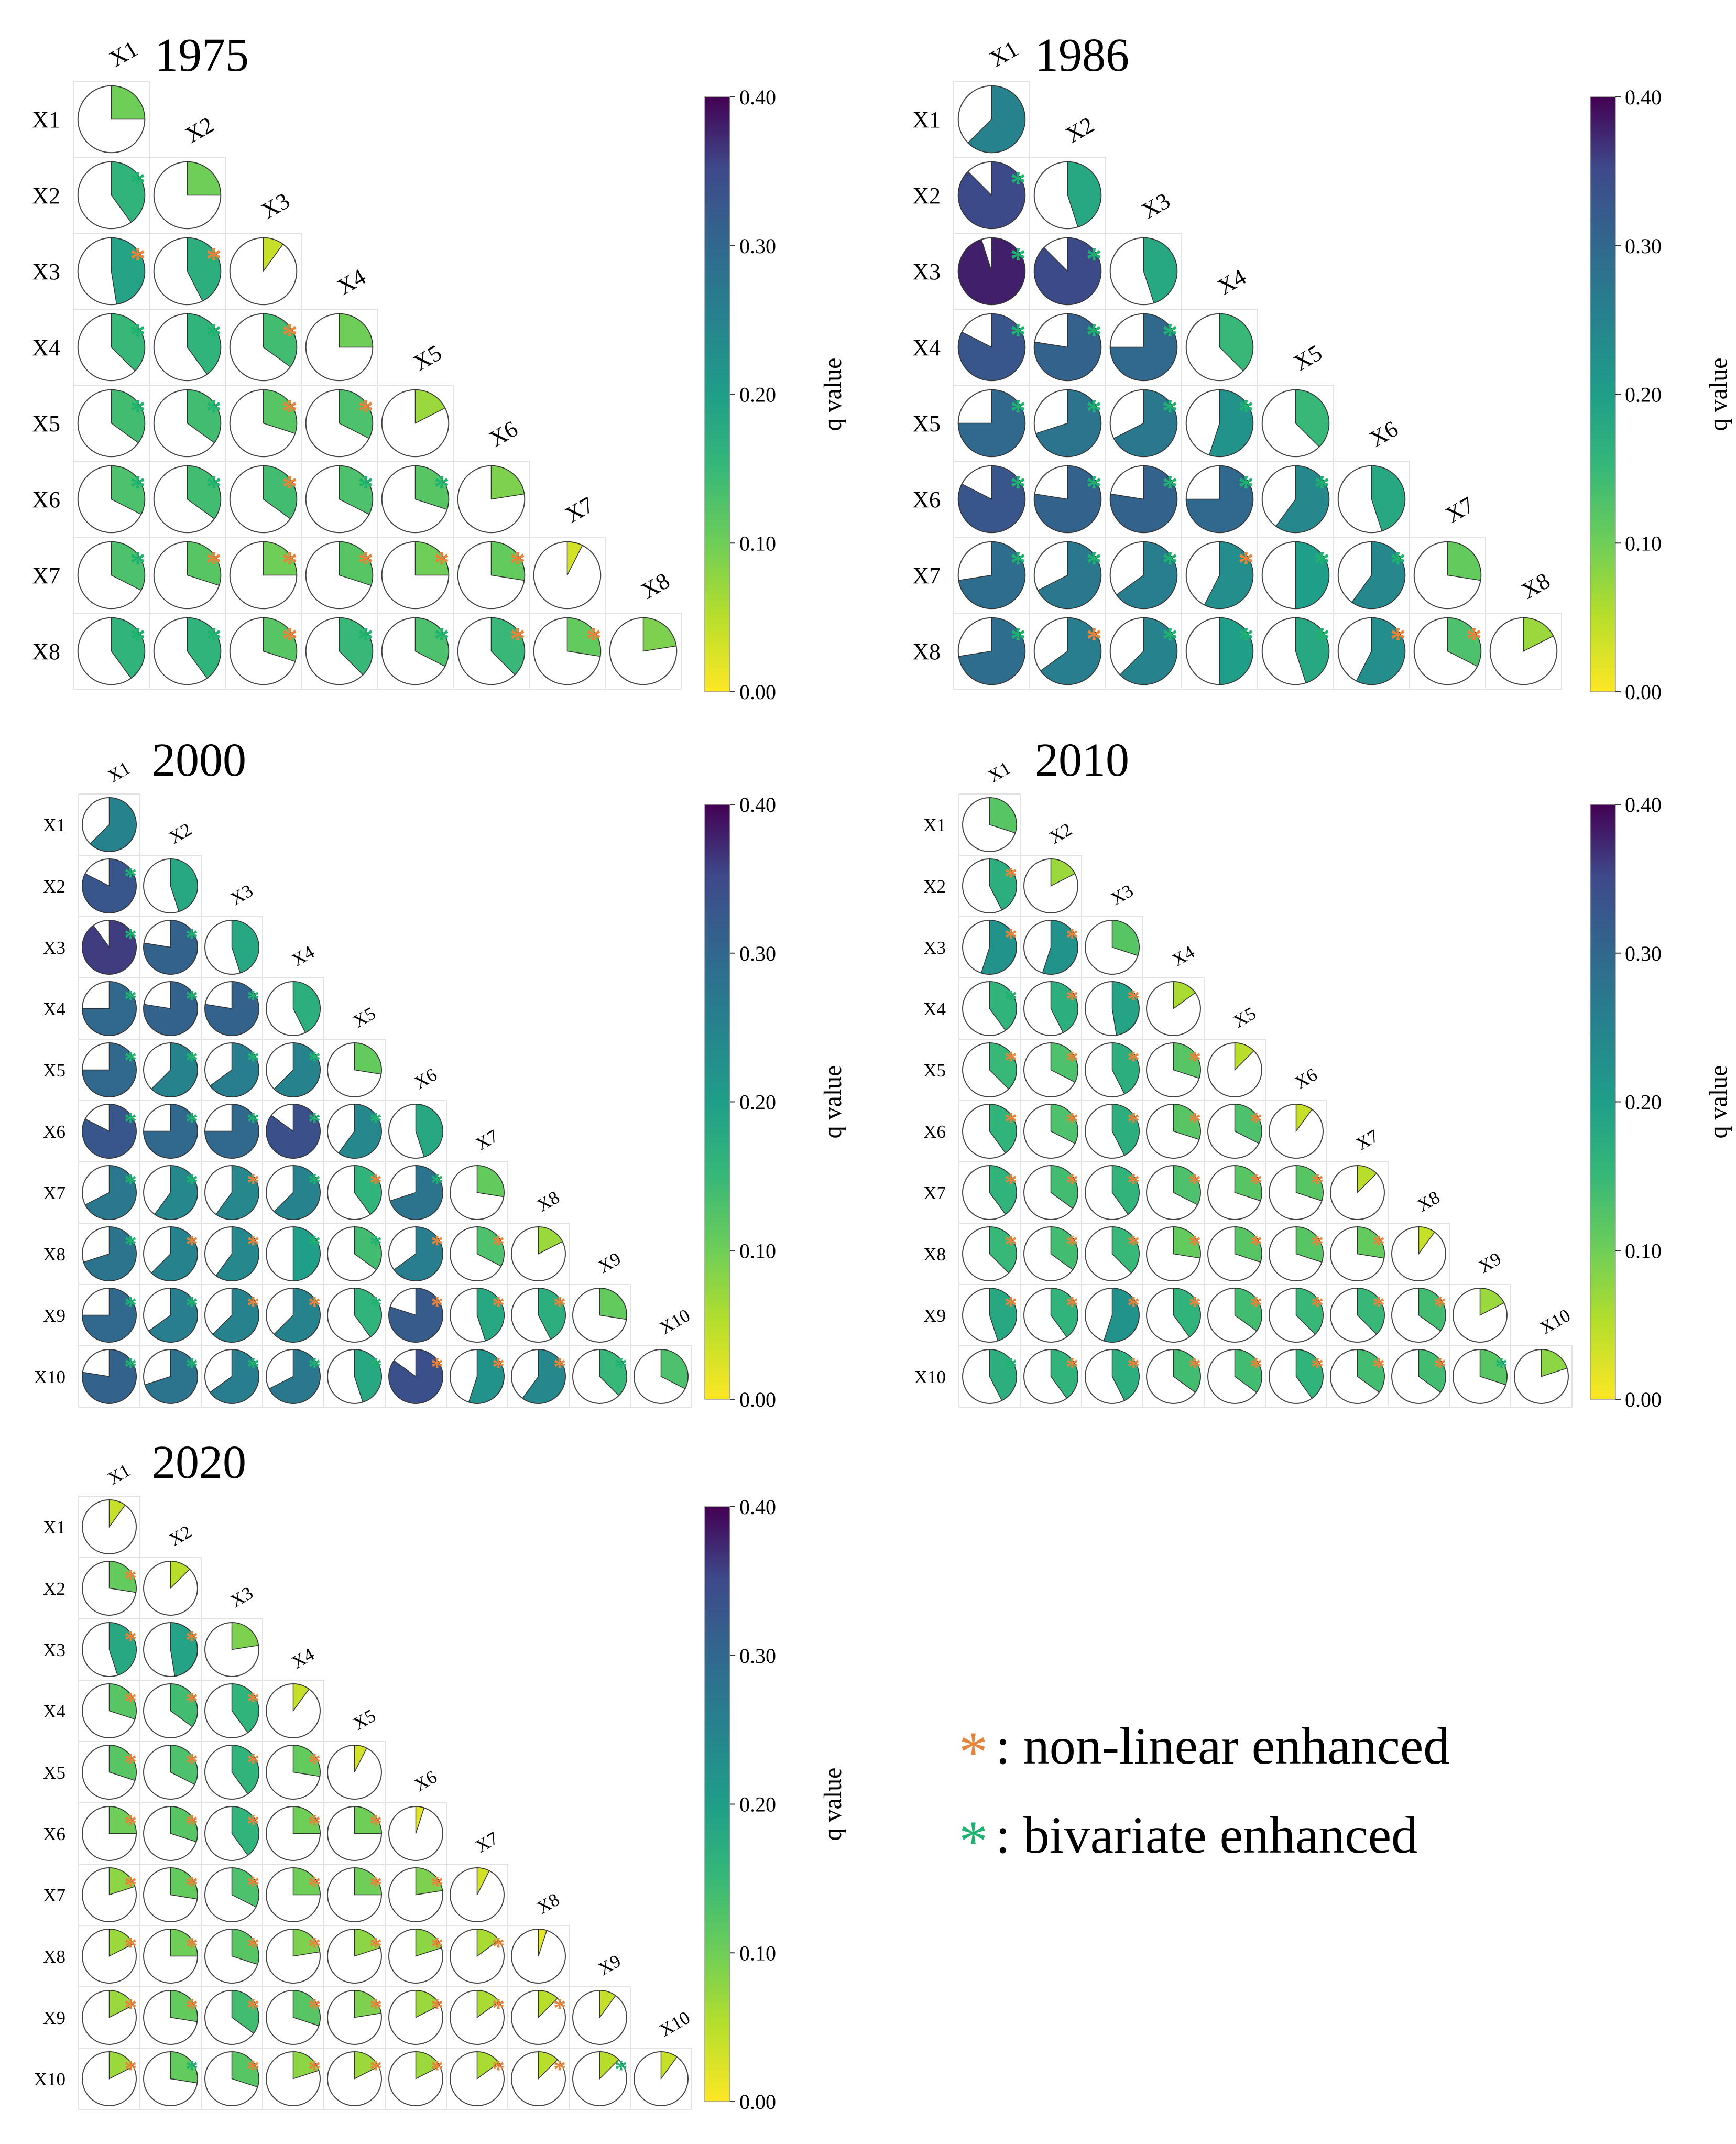 The height and width of the screenshot is (2144, 1736). Describe the element at coordinates (1643, 395) in the screenshot. I see `colorbar-tick-label: 0.20` at that location.